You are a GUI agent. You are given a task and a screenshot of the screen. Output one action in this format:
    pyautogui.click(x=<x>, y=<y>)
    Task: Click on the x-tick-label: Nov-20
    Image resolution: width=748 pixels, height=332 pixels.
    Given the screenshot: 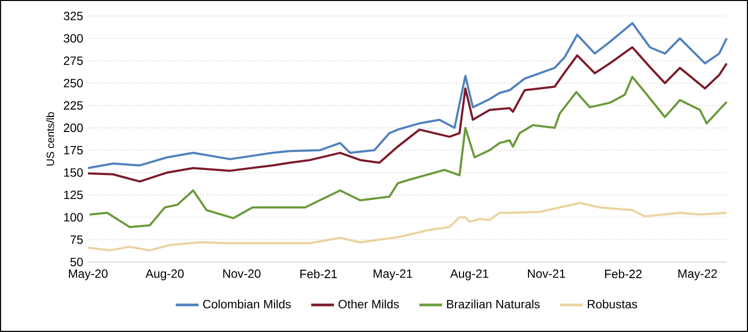 What is the action you would take?
    pyautogui.click(x=241, y=273)
    